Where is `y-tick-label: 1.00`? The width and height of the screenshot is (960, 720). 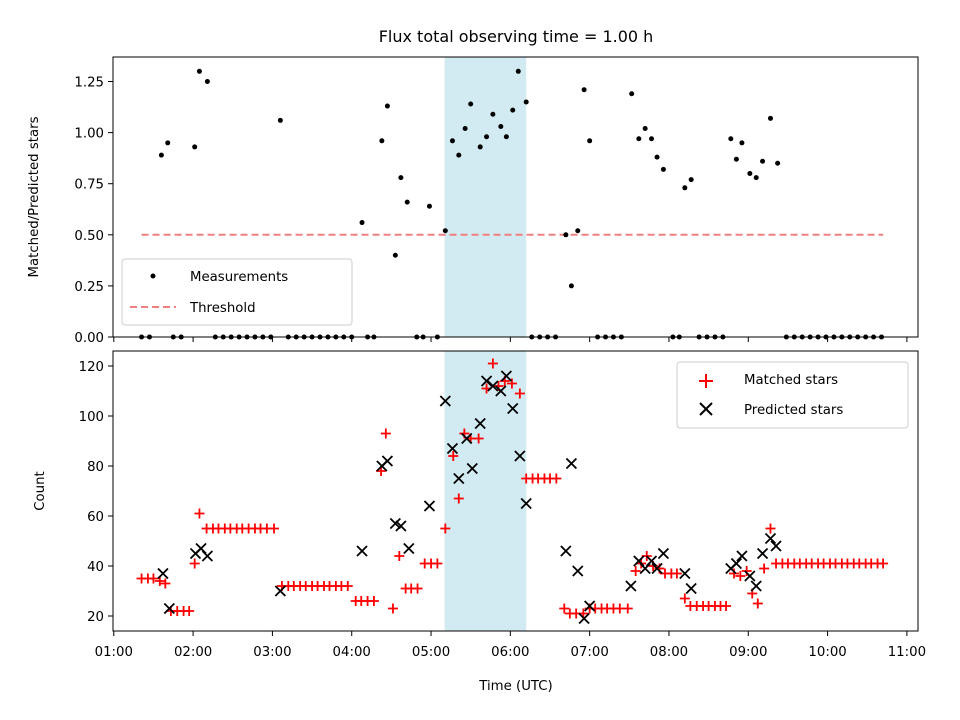
y-tick-label: 1.00 is located at coordinates (89, 134).